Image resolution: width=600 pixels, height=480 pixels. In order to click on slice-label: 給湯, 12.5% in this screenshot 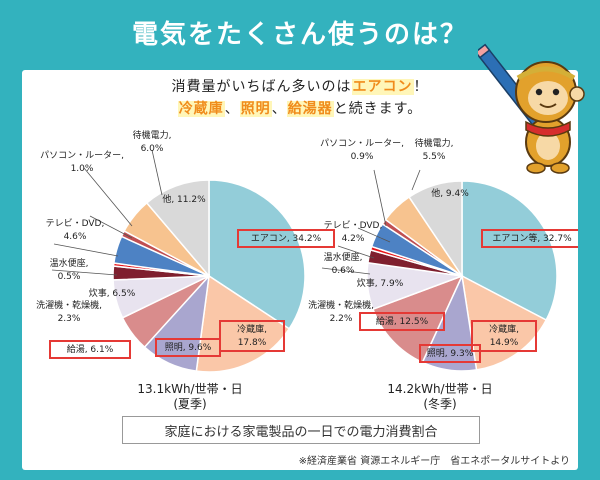, I will do `click(402, 321)`.